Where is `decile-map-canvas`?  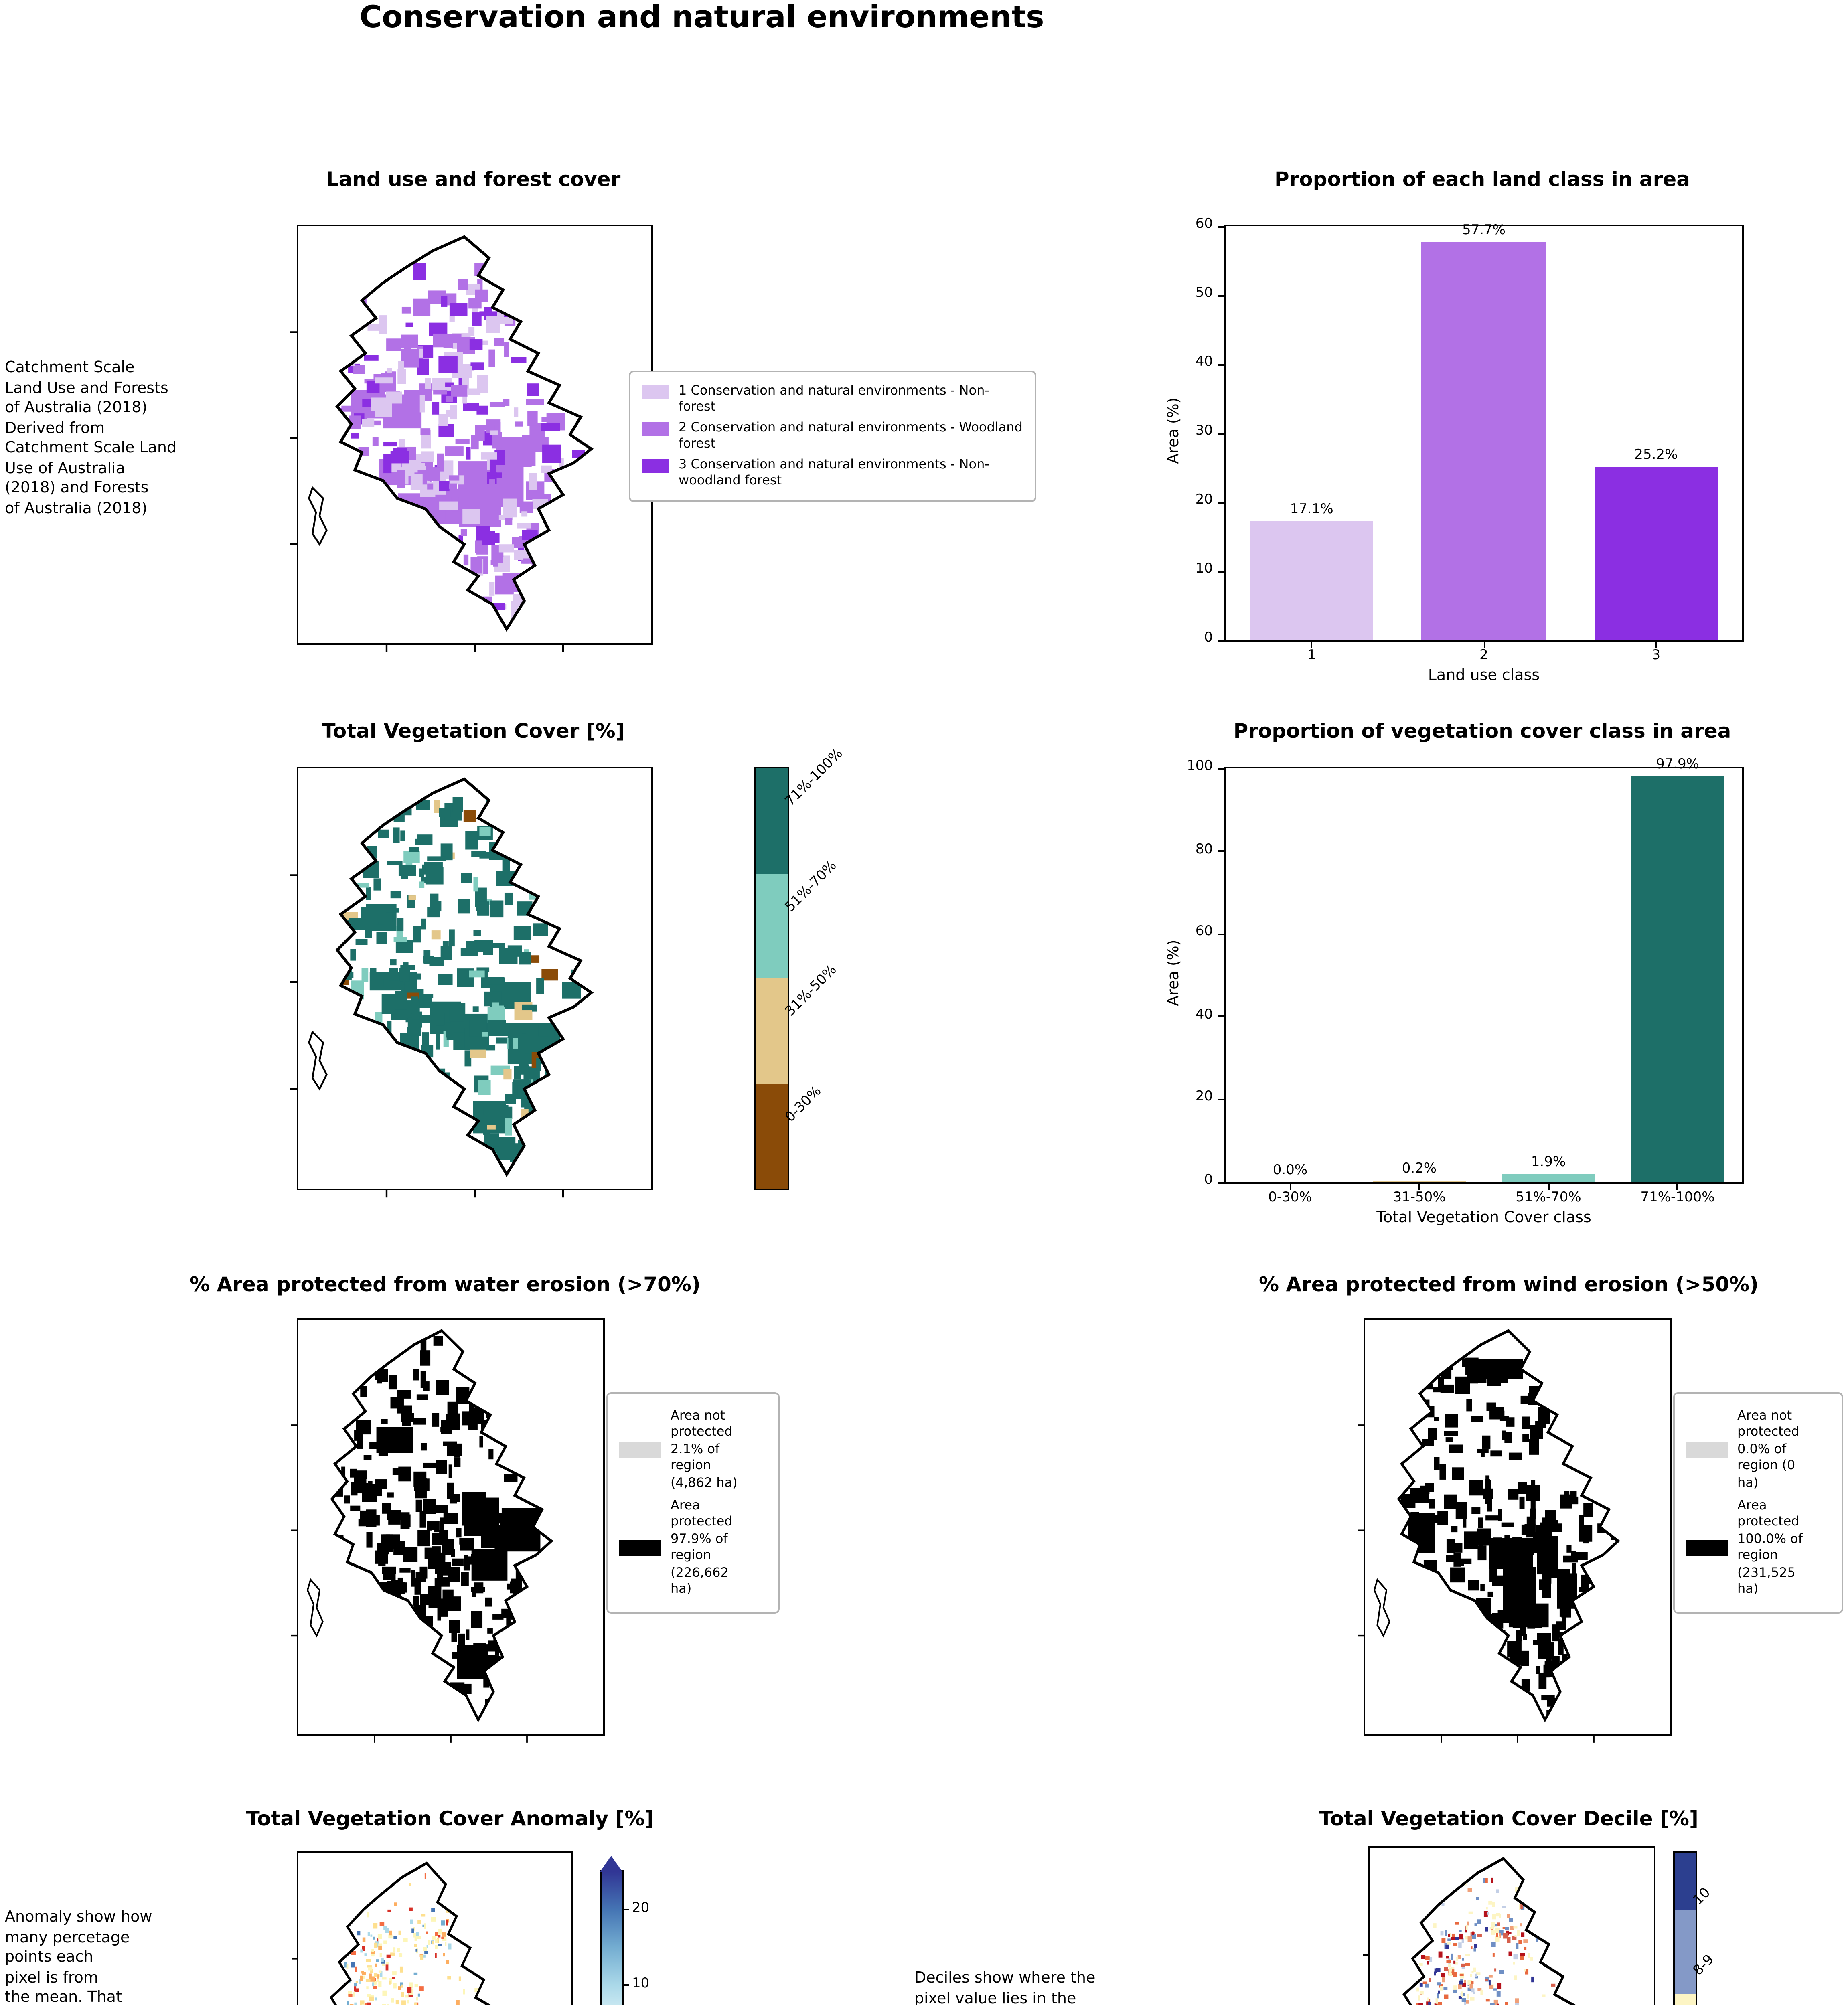
decile-map-canvas is located at coordinates (1508, 1926).